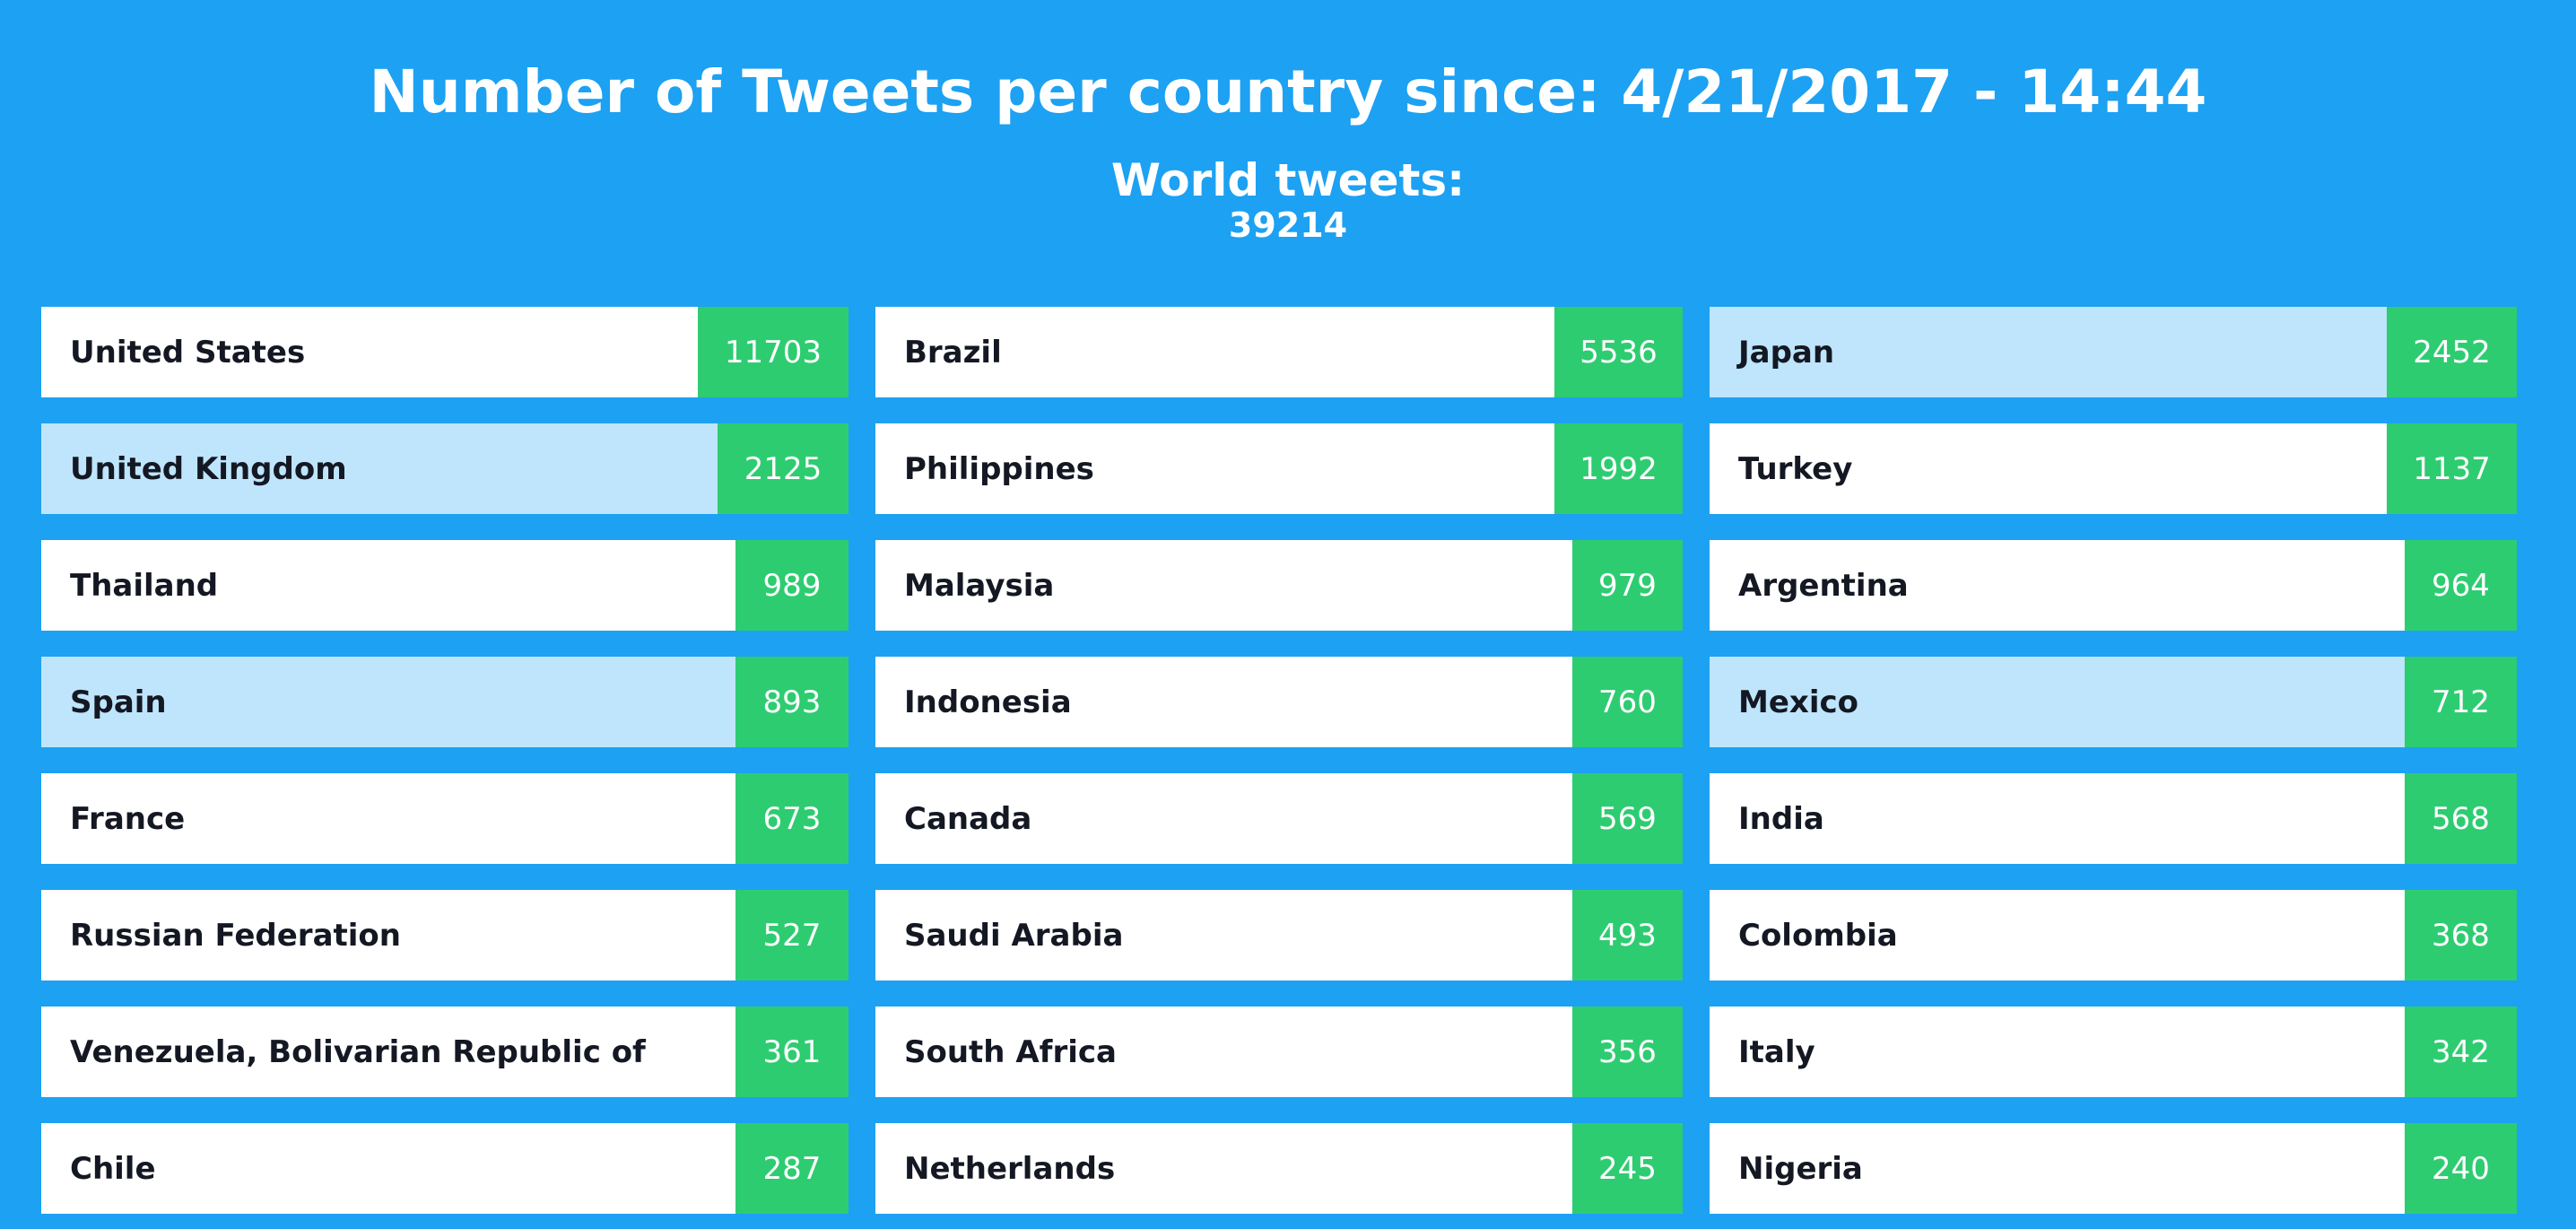  I want to click on country-card: Chile 287, so click(445, 1168).